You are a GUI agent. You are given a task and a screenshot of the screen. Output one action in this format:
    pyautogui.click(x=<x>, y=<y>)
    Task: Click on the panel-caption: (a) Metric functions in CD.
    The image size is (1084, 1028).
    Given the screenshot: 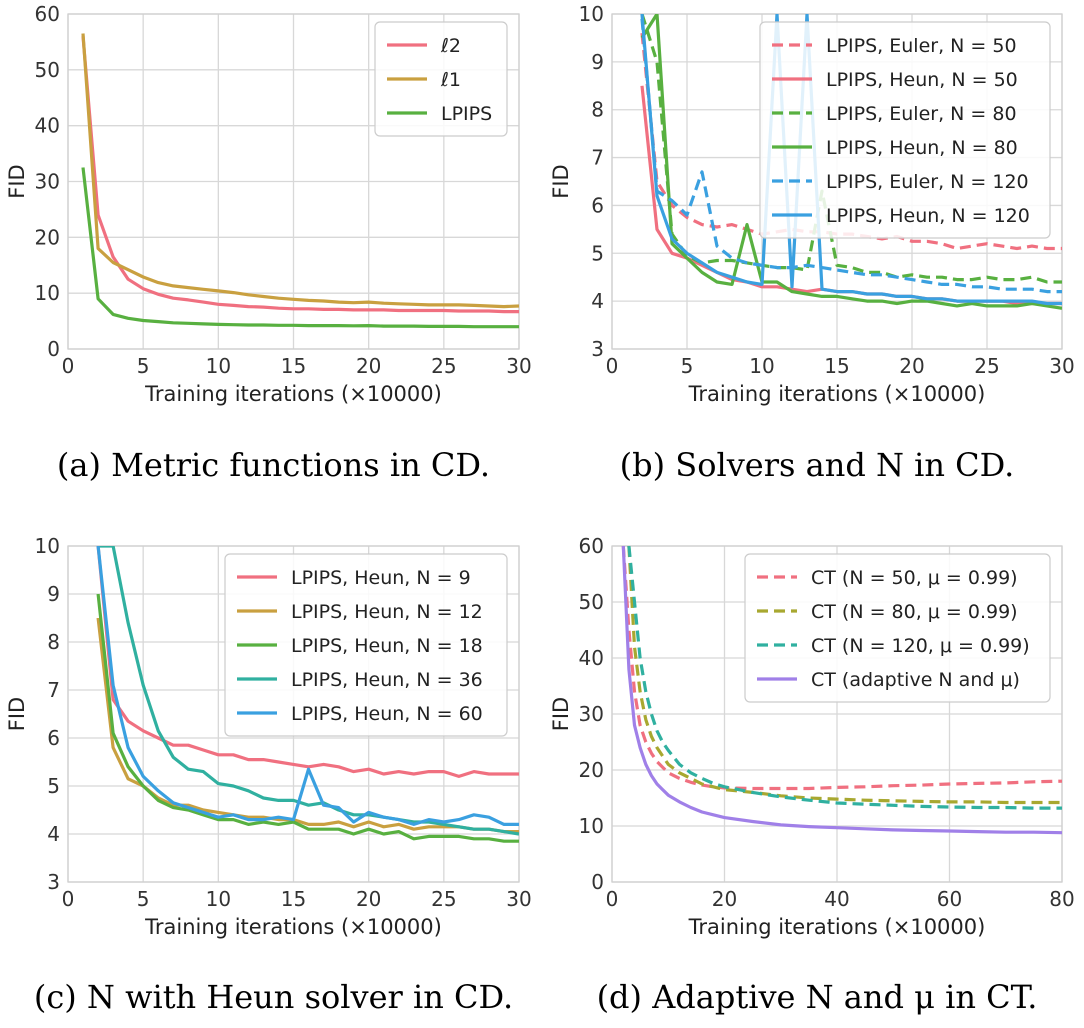 What is the action you would take?
    pyautogui.click(x=273, y=465)
    